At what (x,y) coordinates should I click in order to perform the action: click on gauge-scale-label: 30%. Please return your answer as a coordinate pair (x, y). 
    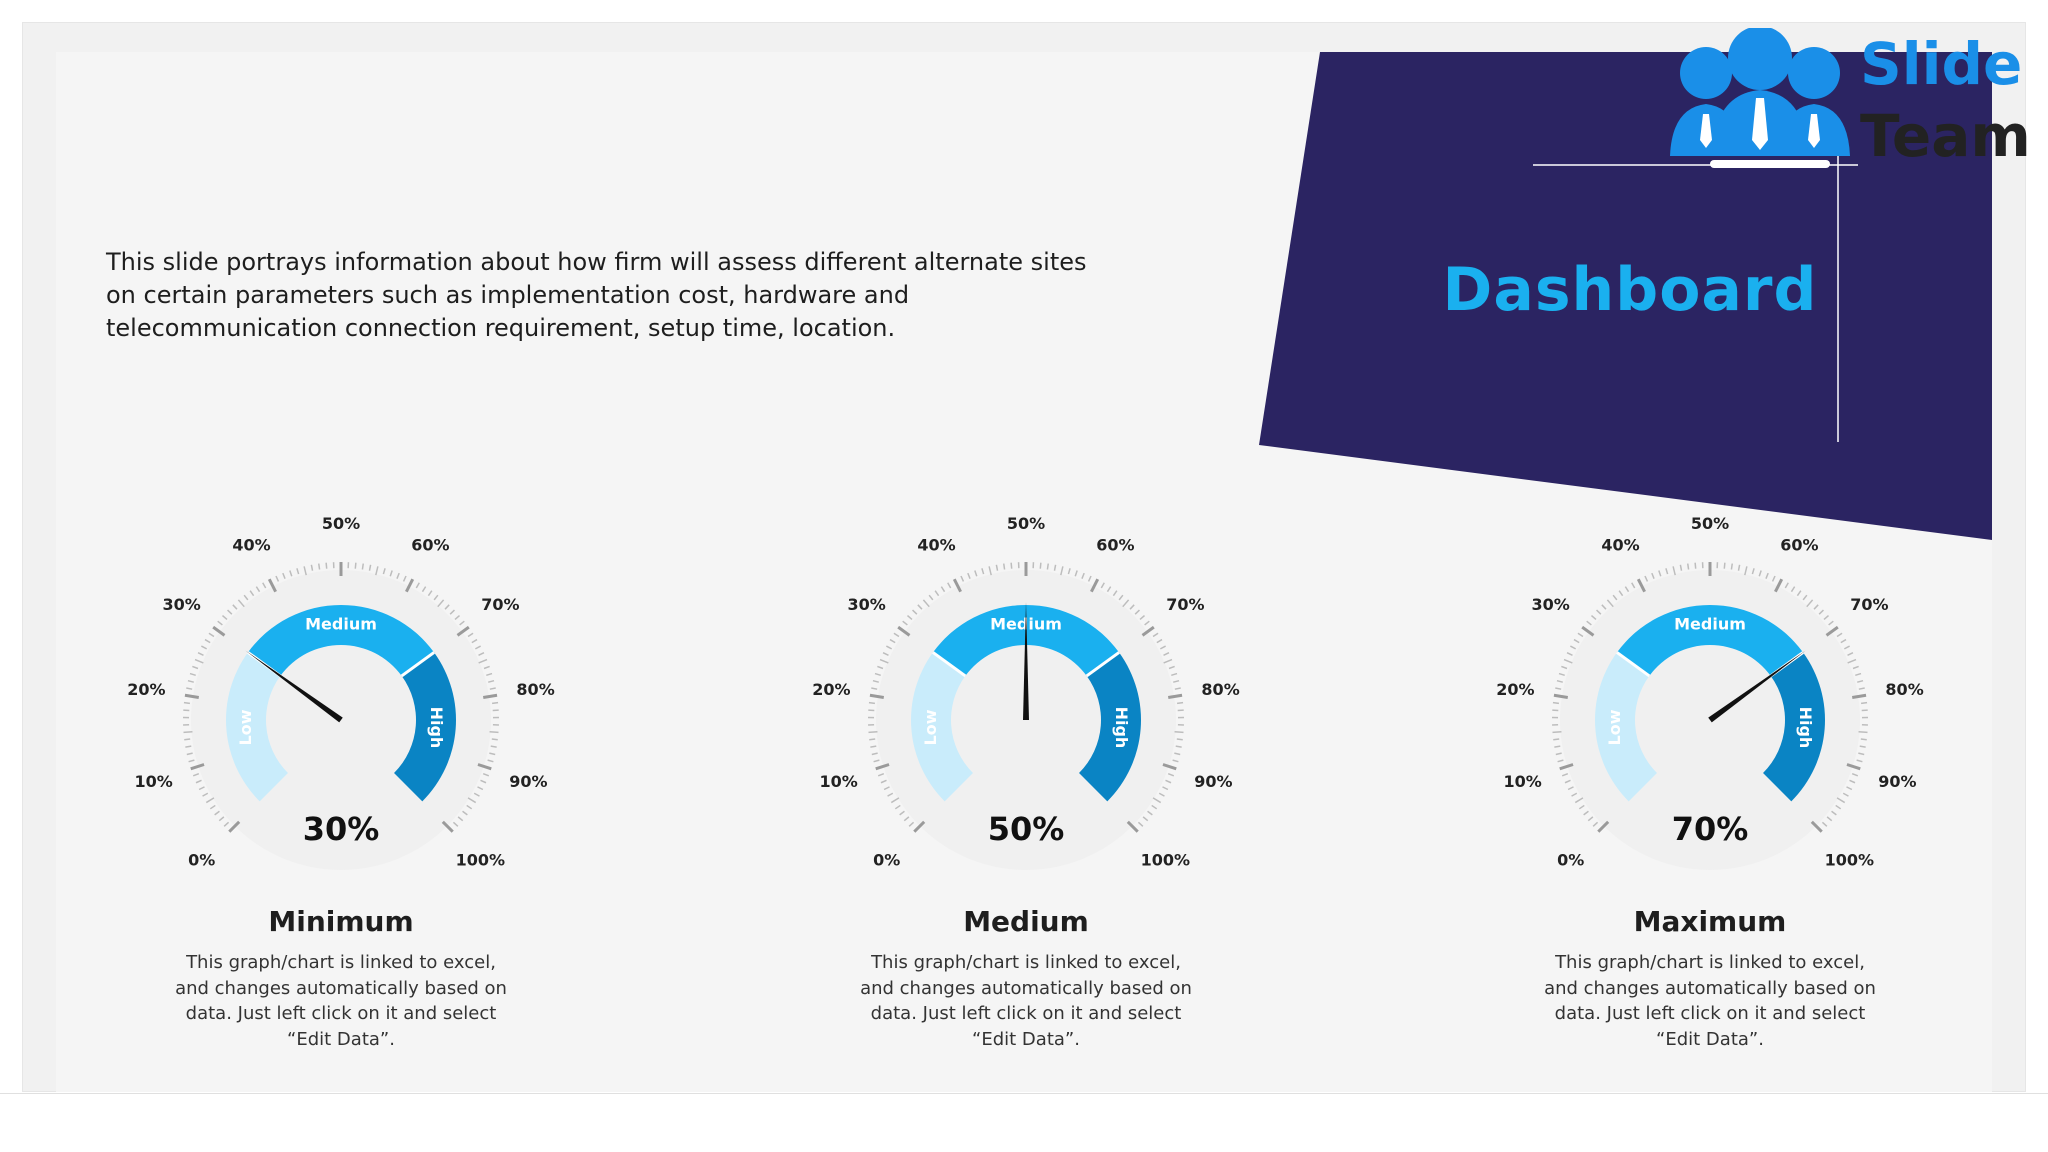
    Looking at the image, I should click on (866, 604).